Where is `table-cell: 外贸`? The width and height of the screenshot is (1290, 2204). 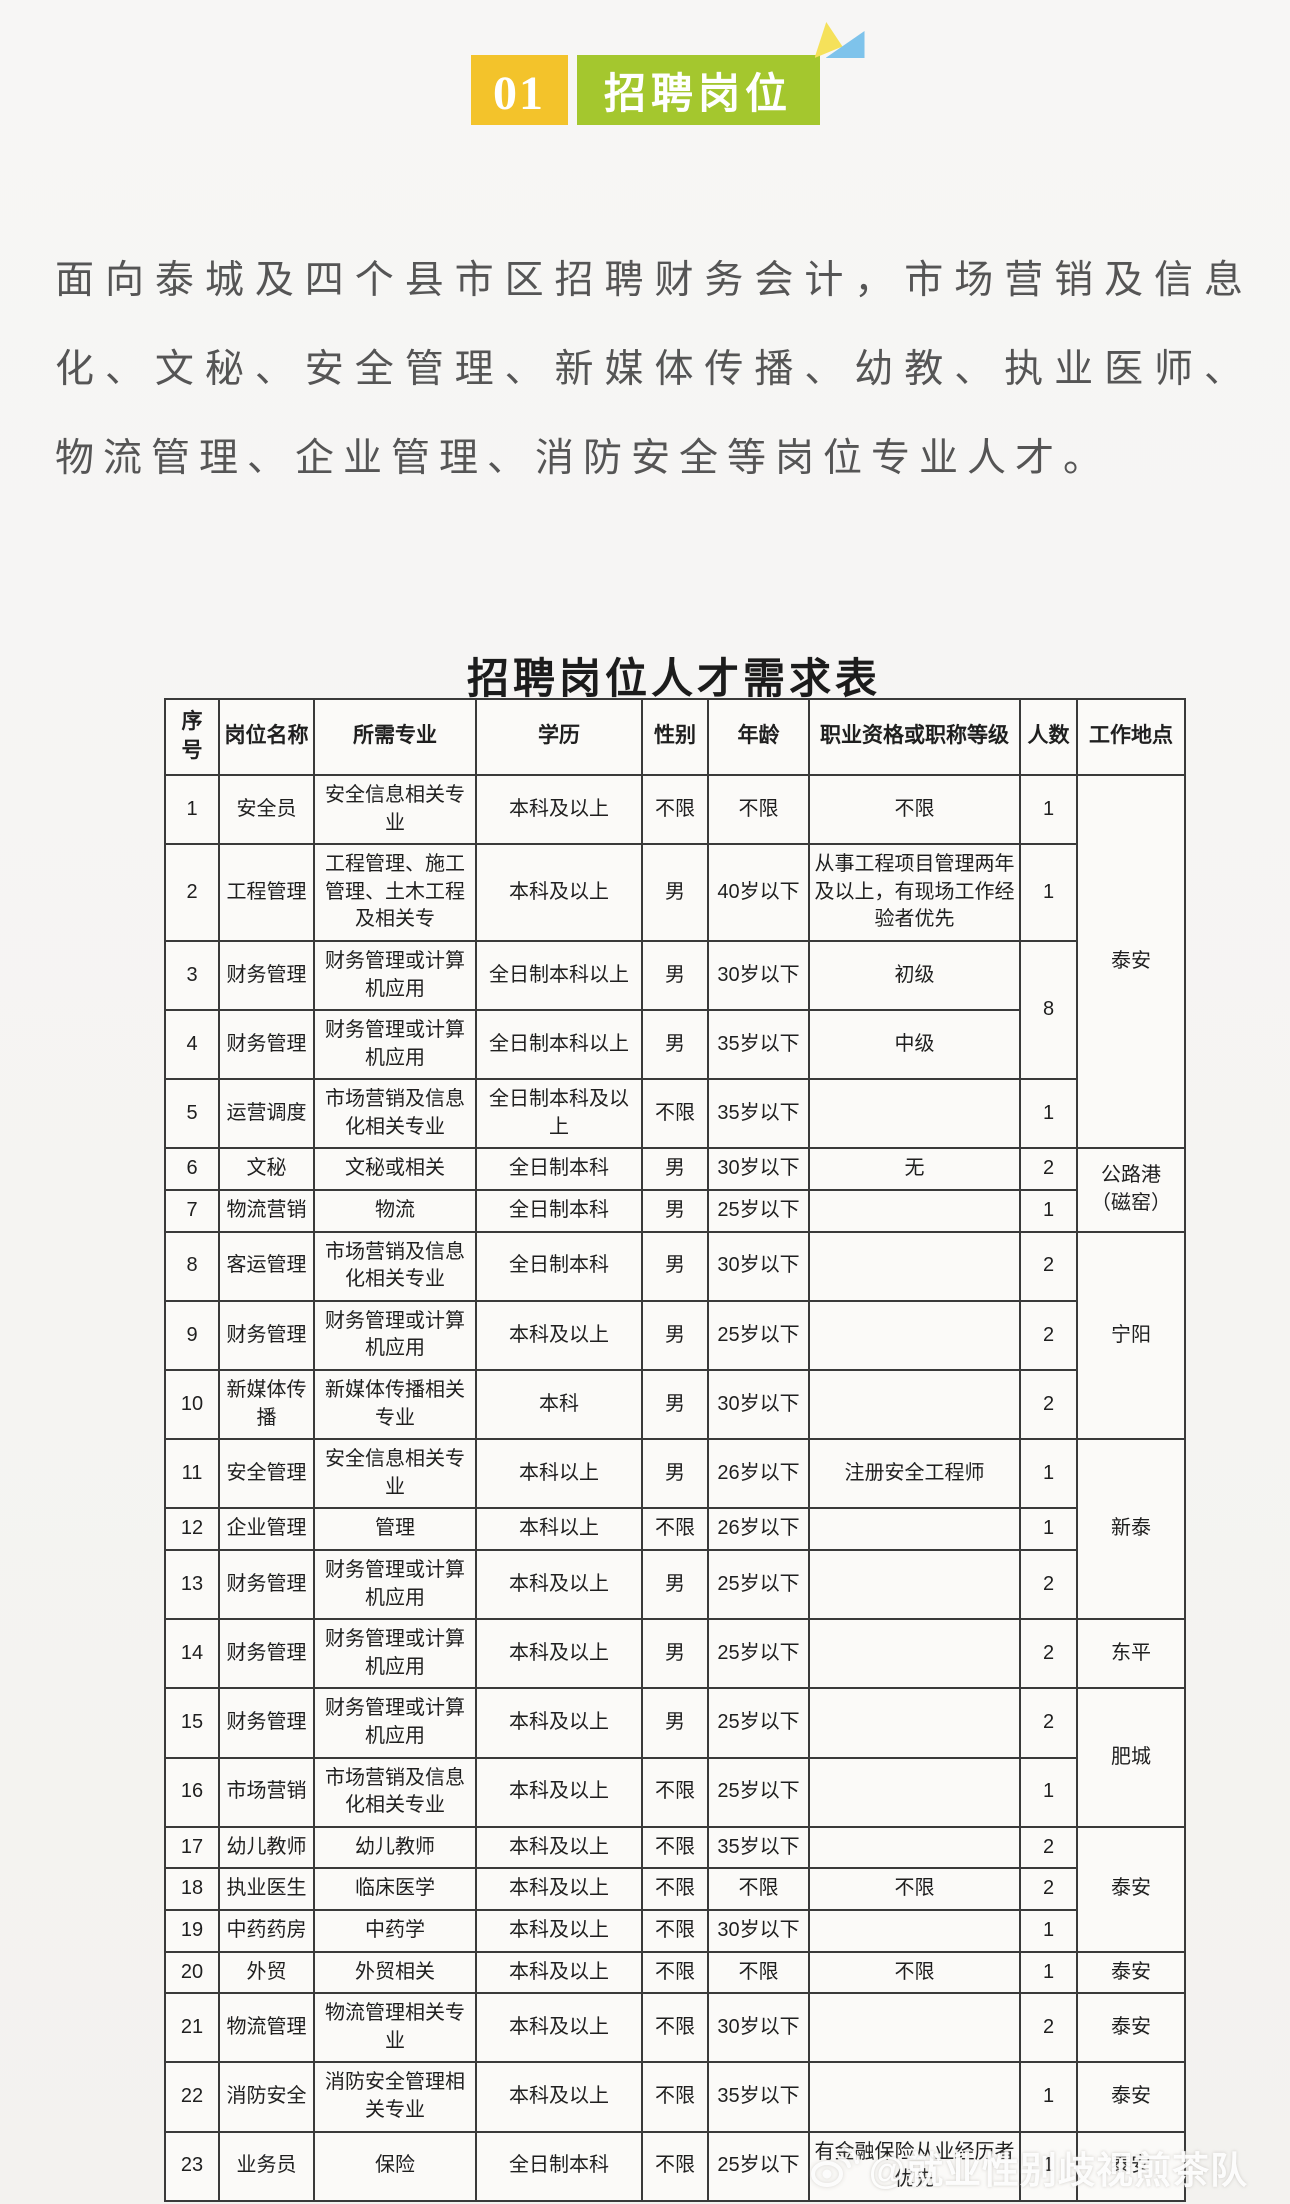 table-cell: 外贸 is located at coordinates (266, 1972).